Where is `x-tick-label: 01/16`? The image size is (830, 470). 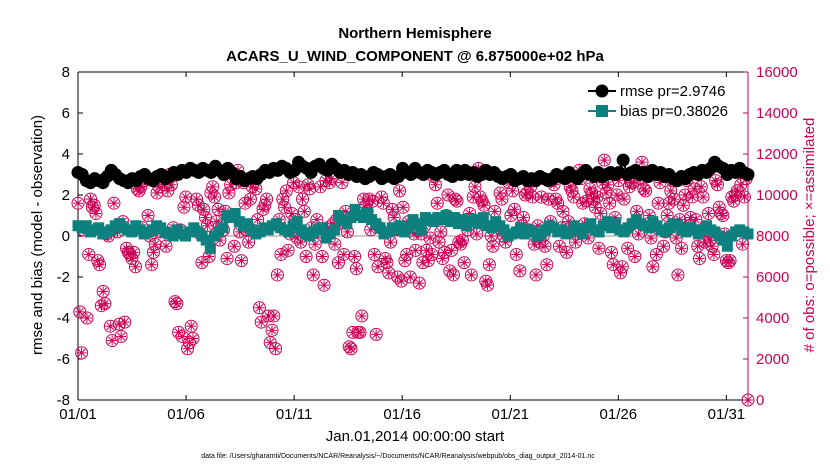 x-tick-label: 01/16 is located at coordinates (402, 414).